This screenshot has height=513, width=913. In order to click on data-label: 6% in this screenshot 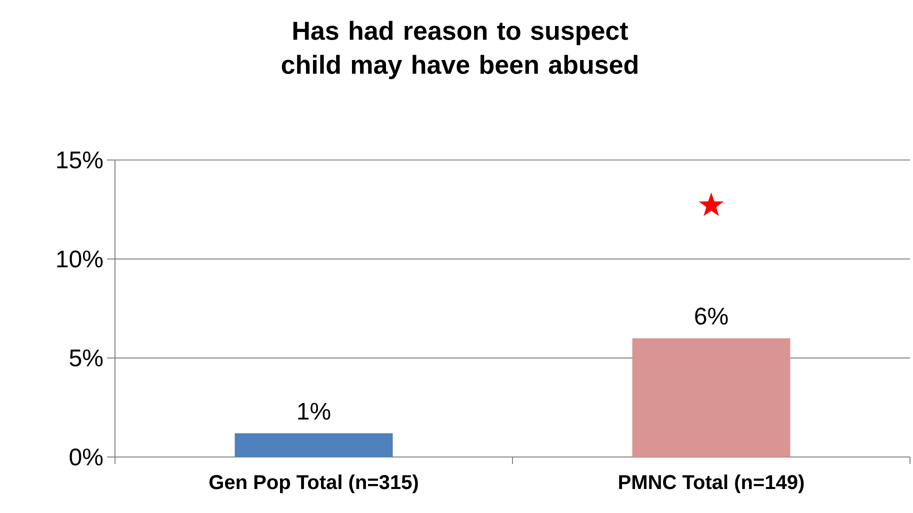, I will do `click(711, 316)`.